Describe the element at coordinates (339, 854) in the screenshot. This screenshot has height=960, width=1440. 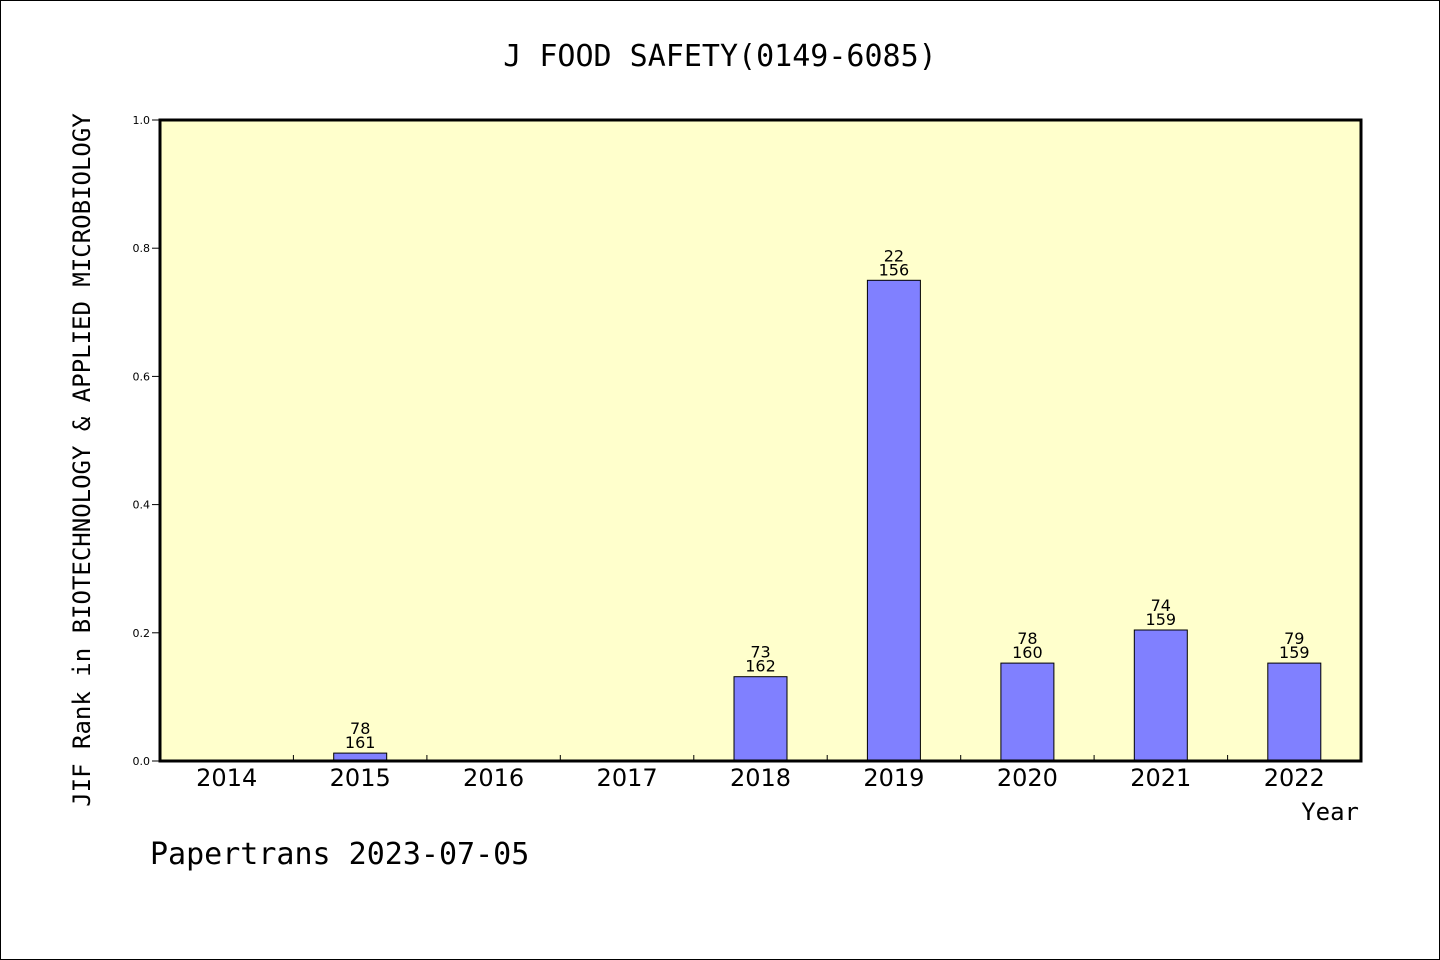
I see `footer-credit: Papertrans 2023-07-05` at that location.